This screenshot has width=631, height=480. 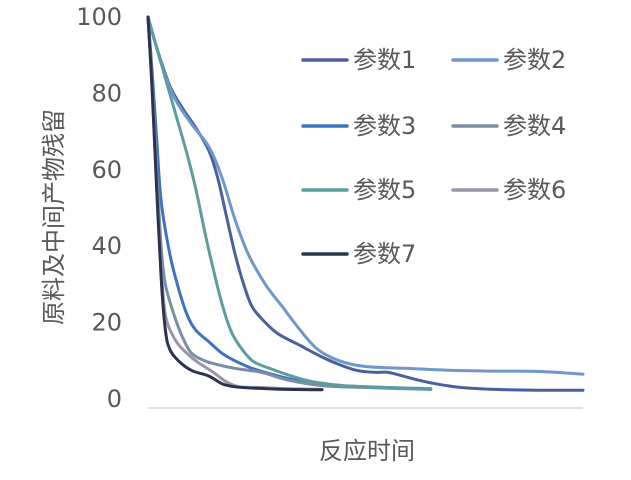 What do you see at coordinates (106, 170) in the screenshot?
I see `y-tick-label: 60` at bounding box center [106, 170].